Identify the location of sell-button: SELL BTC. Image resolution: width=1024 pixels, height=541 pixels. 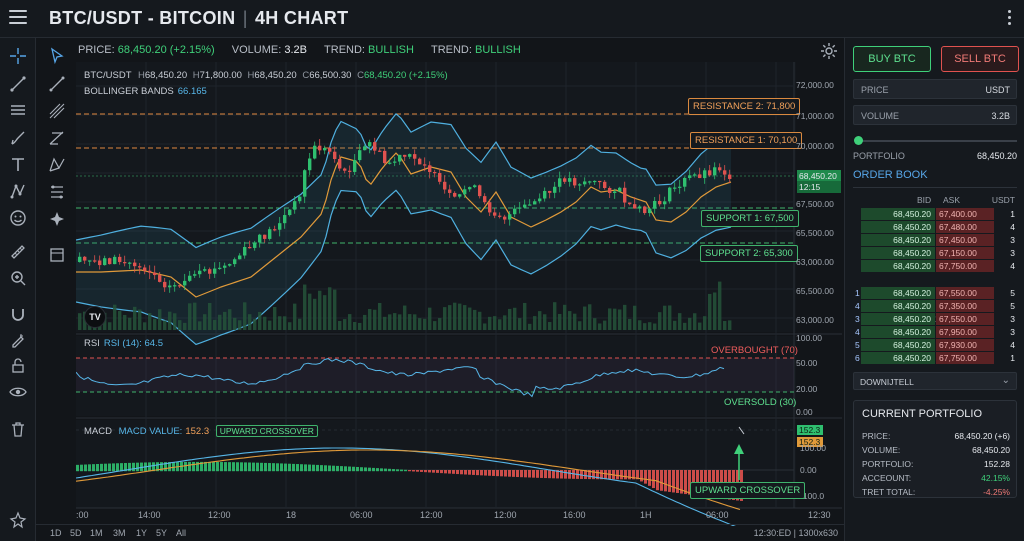
(980, 59).